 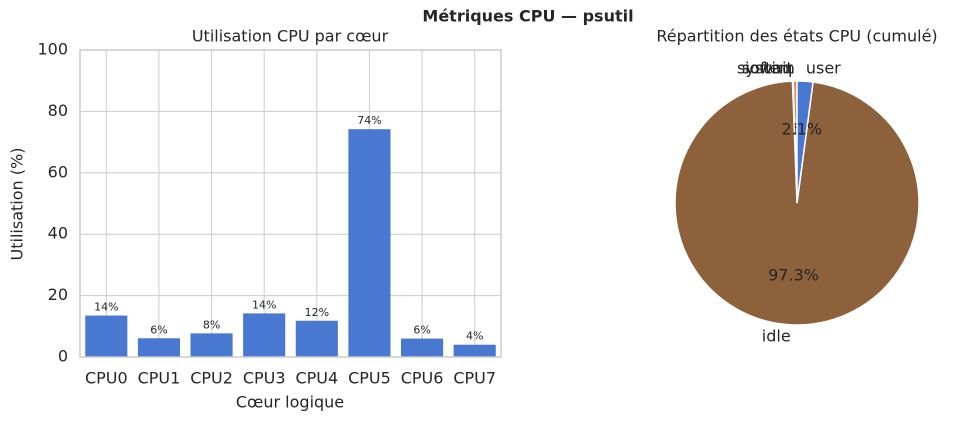 I want to click on bar-title: Utilisation CPU par cœur, so click(x=290, y=36).